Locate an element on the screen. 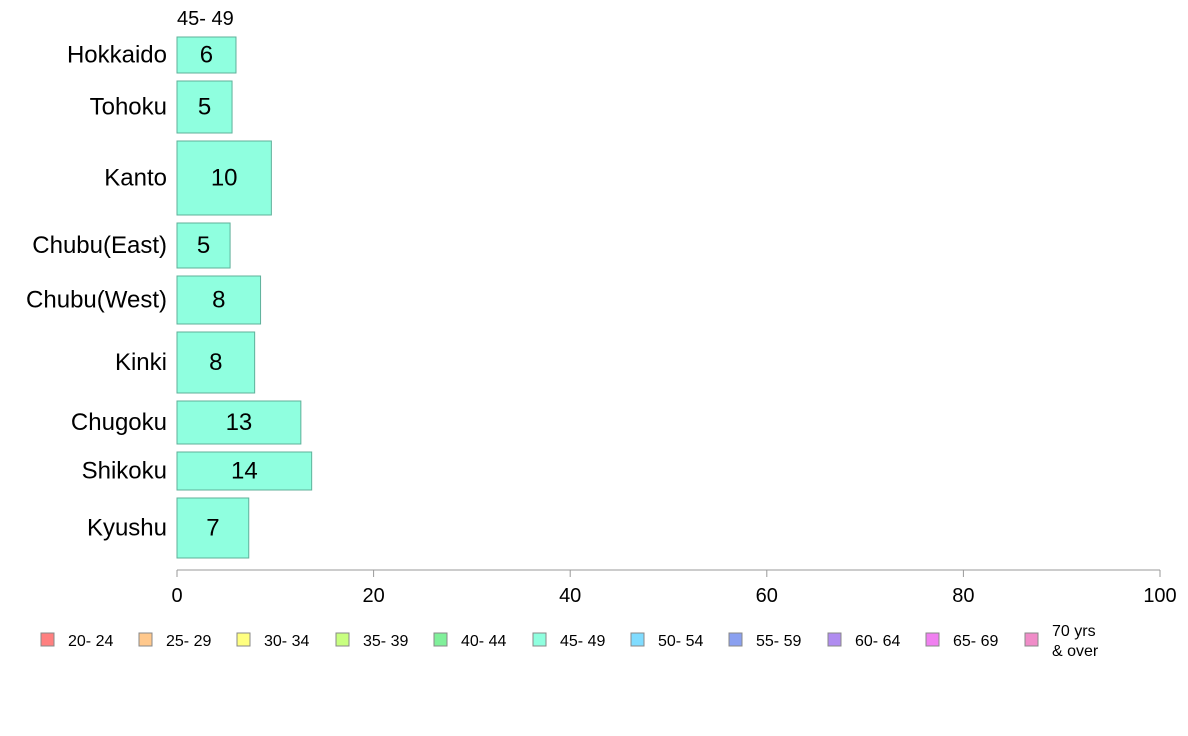 The height and width of the screenshot is (736, 1188). bar-chugoku is located at coordinates (239, 422).